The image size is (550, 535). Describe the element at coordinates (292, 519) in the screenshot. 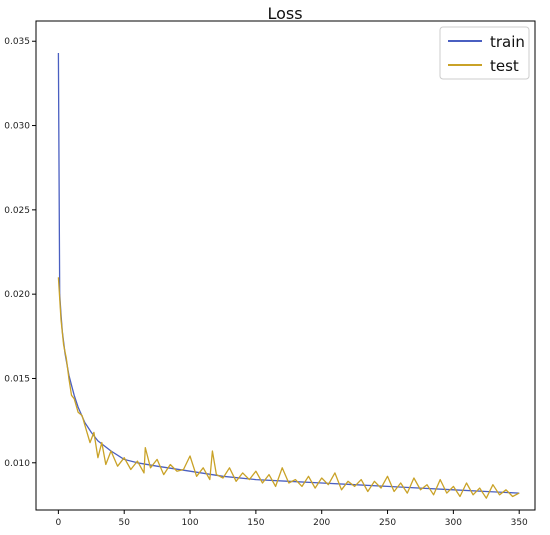

I see `x-axis: 0 50 100 150 200 250 300 350` at that location.